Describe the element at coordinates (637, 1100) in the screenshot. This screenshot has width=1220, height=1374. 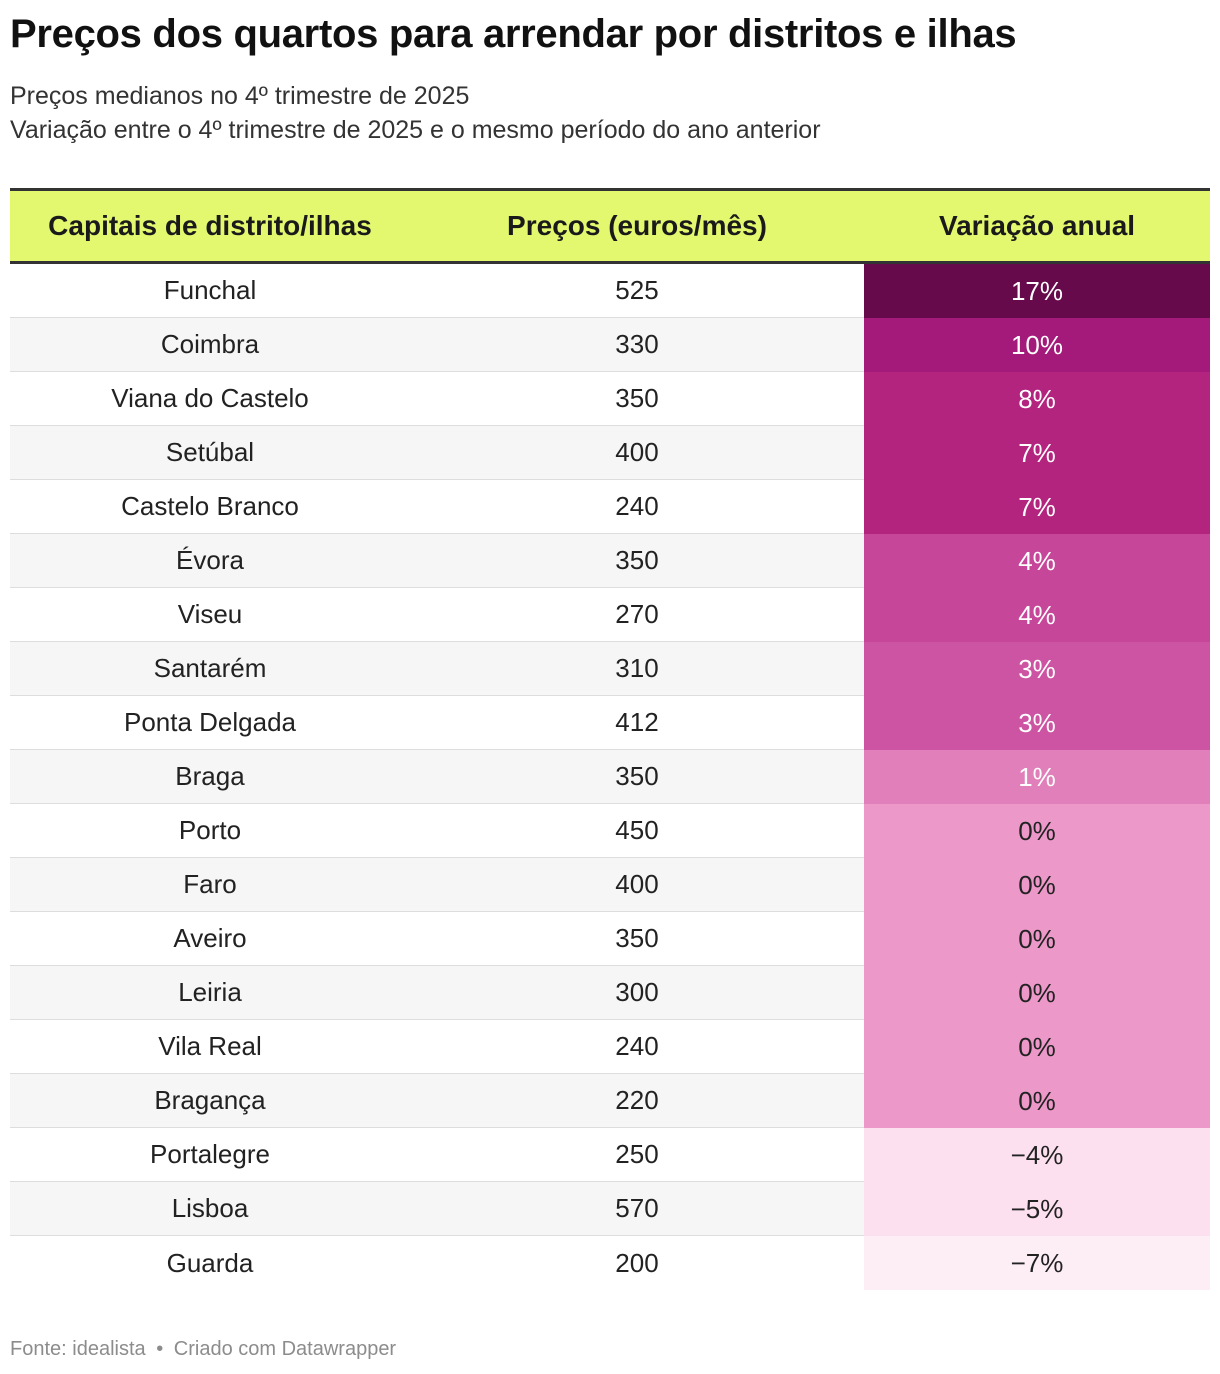
I see `cell-price: 220` at that location.